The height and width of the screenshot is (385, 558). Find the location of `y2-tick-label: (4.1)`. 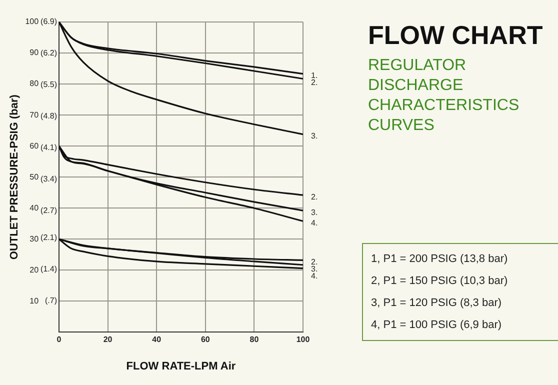

y2-tick-label: (4.1) is located at coordinates (49, 147).